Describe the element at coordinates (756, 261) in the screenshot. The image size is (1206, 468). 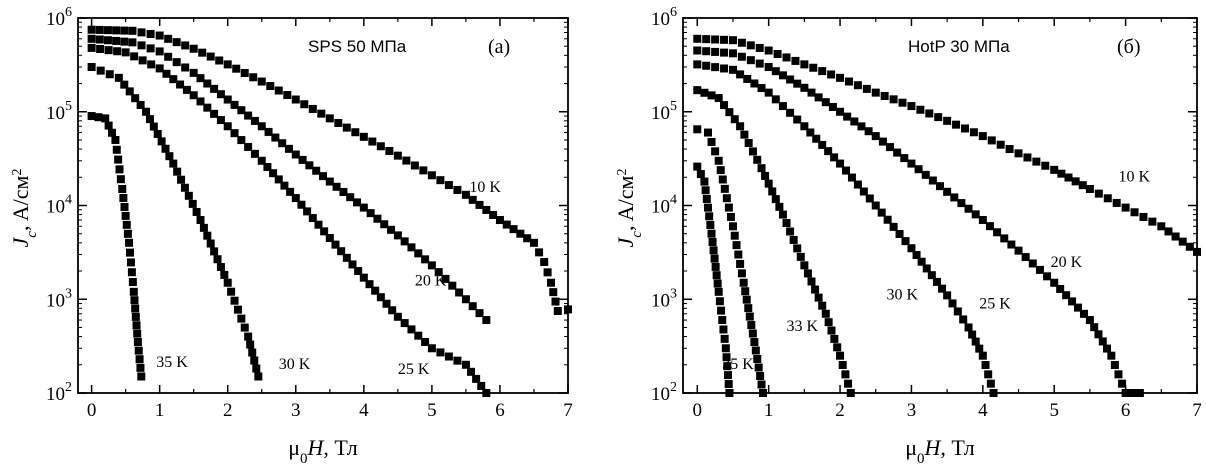
I see `series-33k: 33 K` at that location.